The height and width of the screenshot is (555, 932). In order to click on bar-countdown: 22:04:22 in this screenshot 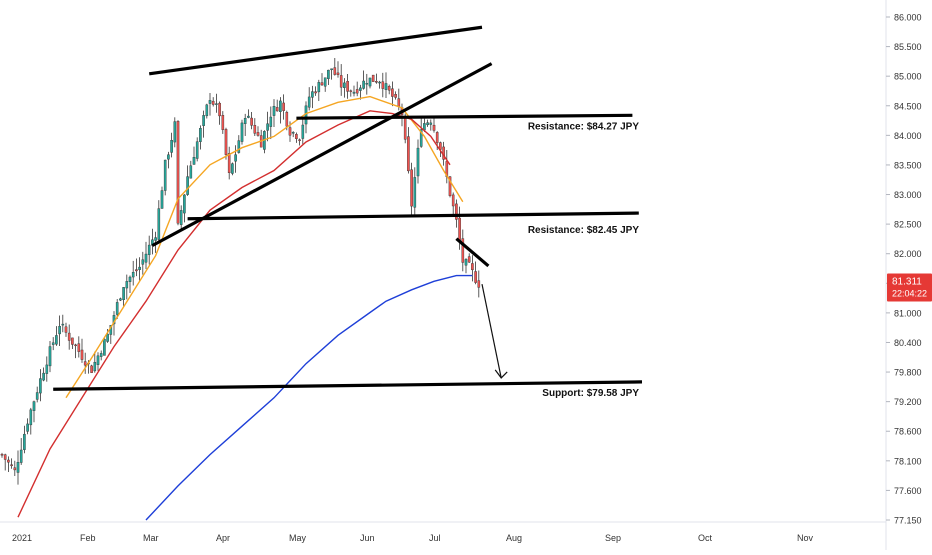, I will do `click(909, 294)`.